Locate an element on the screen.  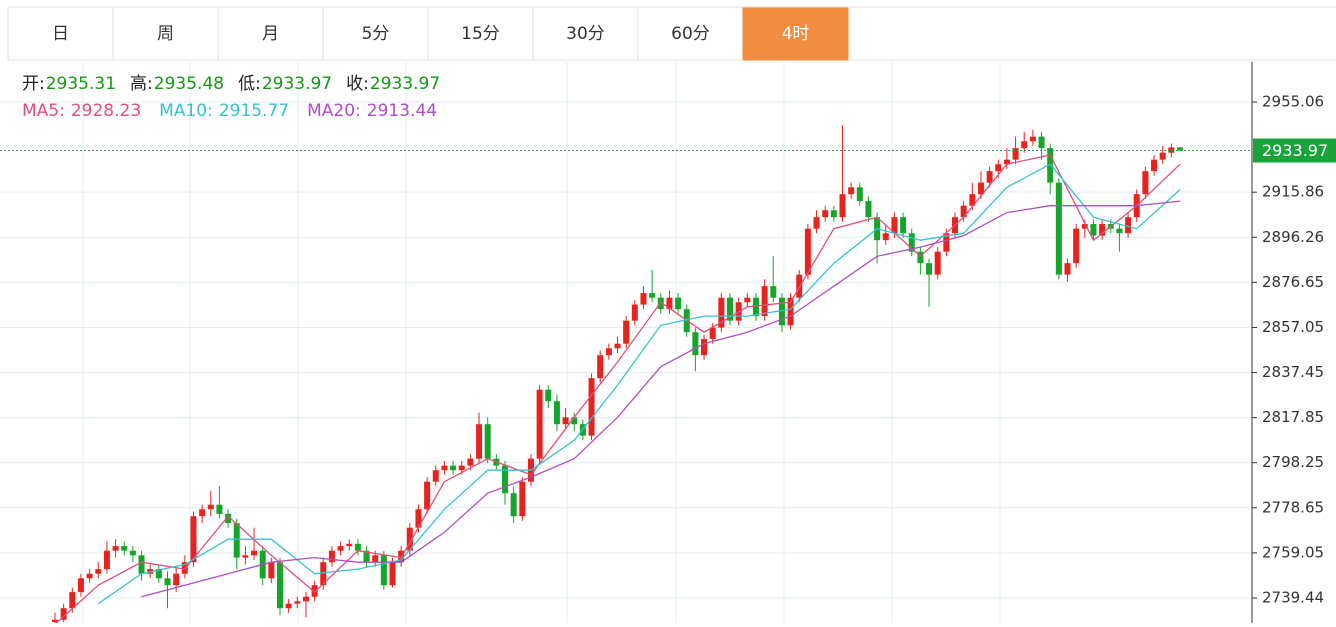
tab-bar: 日 周 月 5分 15分 30分 60分 4时 is located at coordinates (671, 33).